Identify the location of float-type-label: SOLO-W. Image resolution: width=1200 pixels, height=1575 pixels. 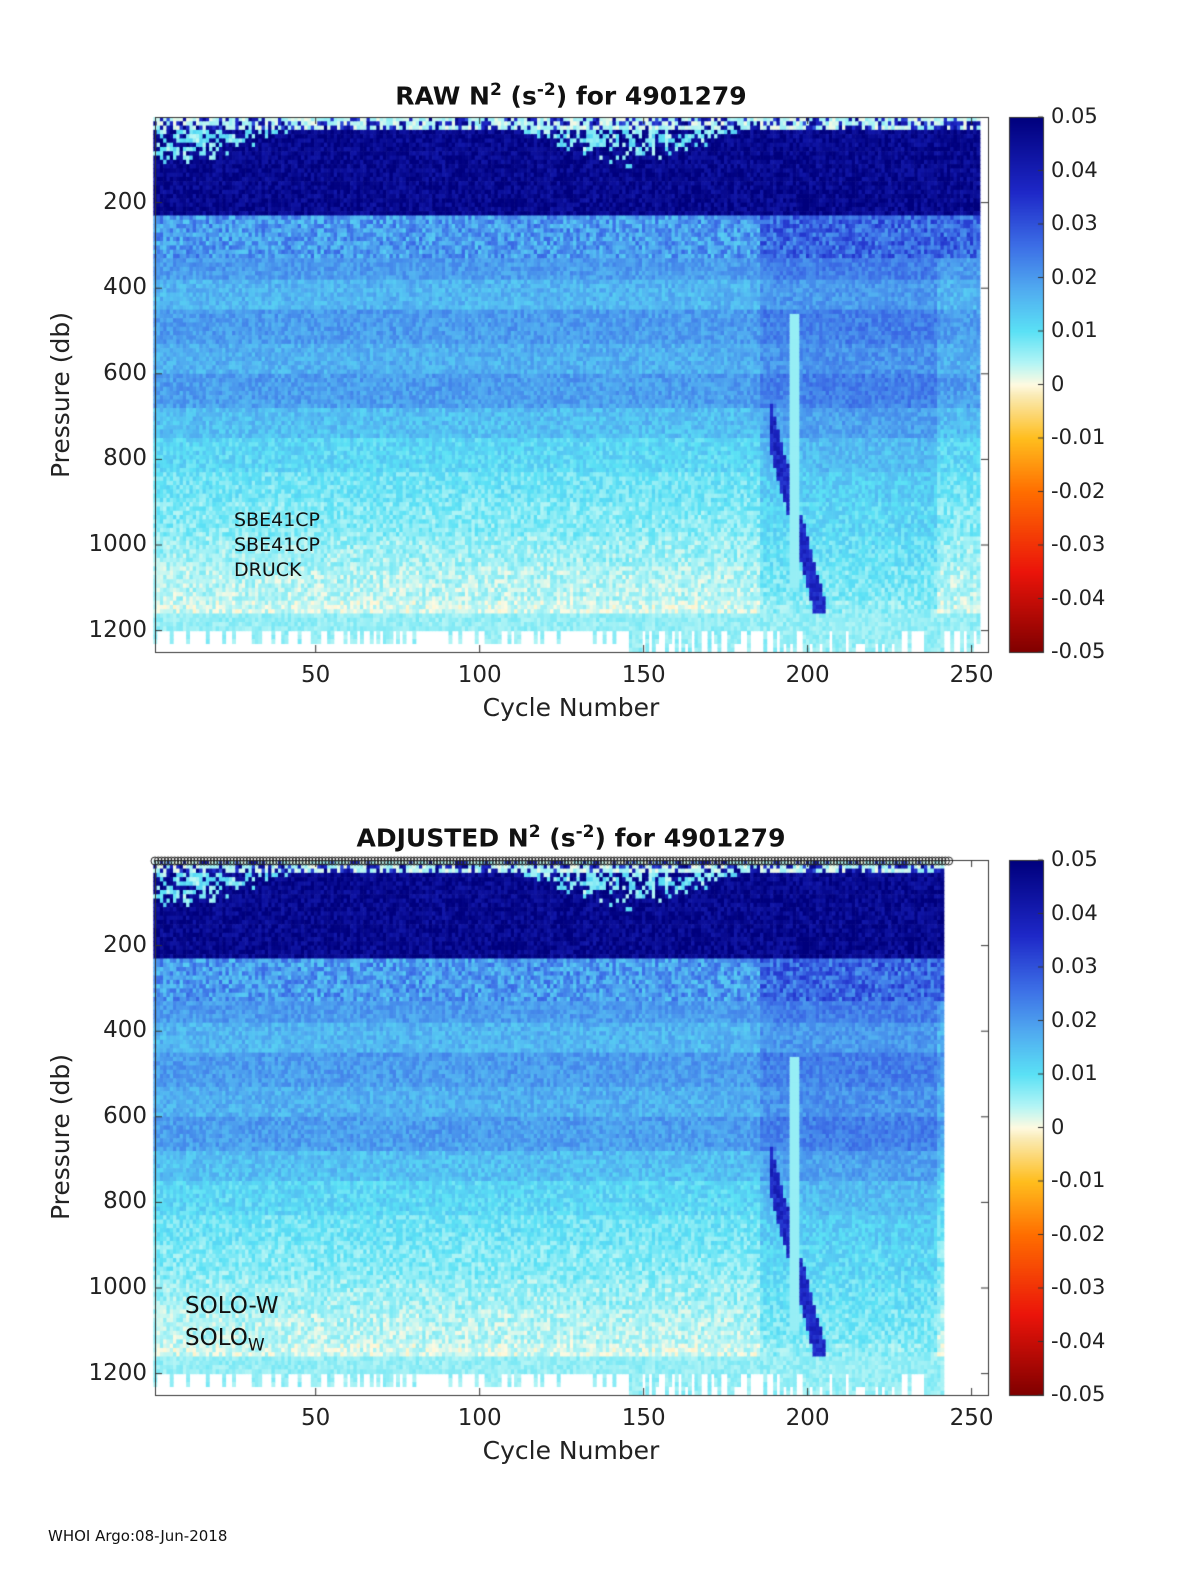
(232, 1306).